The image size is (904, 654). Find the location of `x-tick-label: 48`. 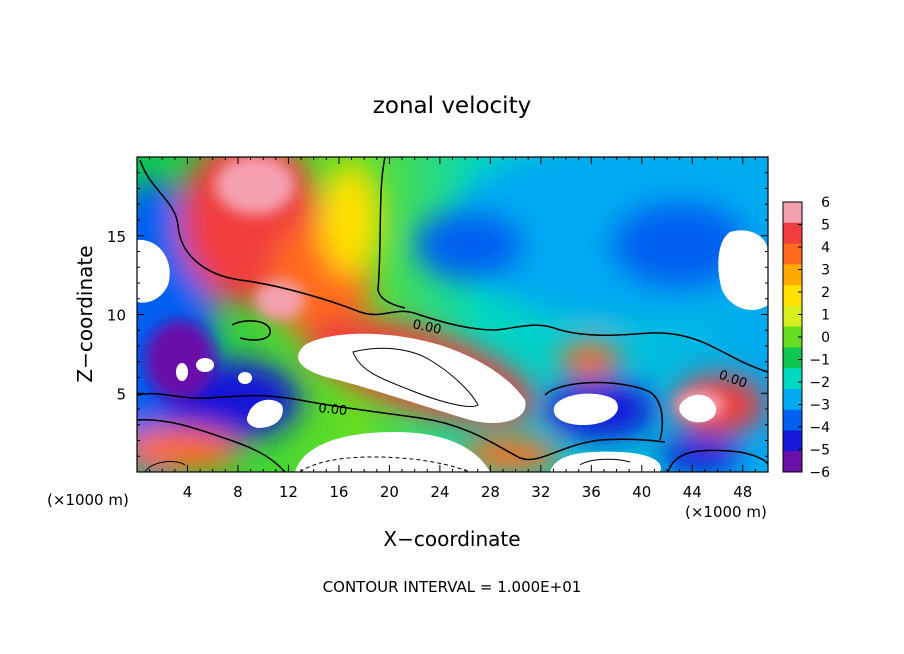

x-tick-label: 48 is located at coordinates (742, 492).